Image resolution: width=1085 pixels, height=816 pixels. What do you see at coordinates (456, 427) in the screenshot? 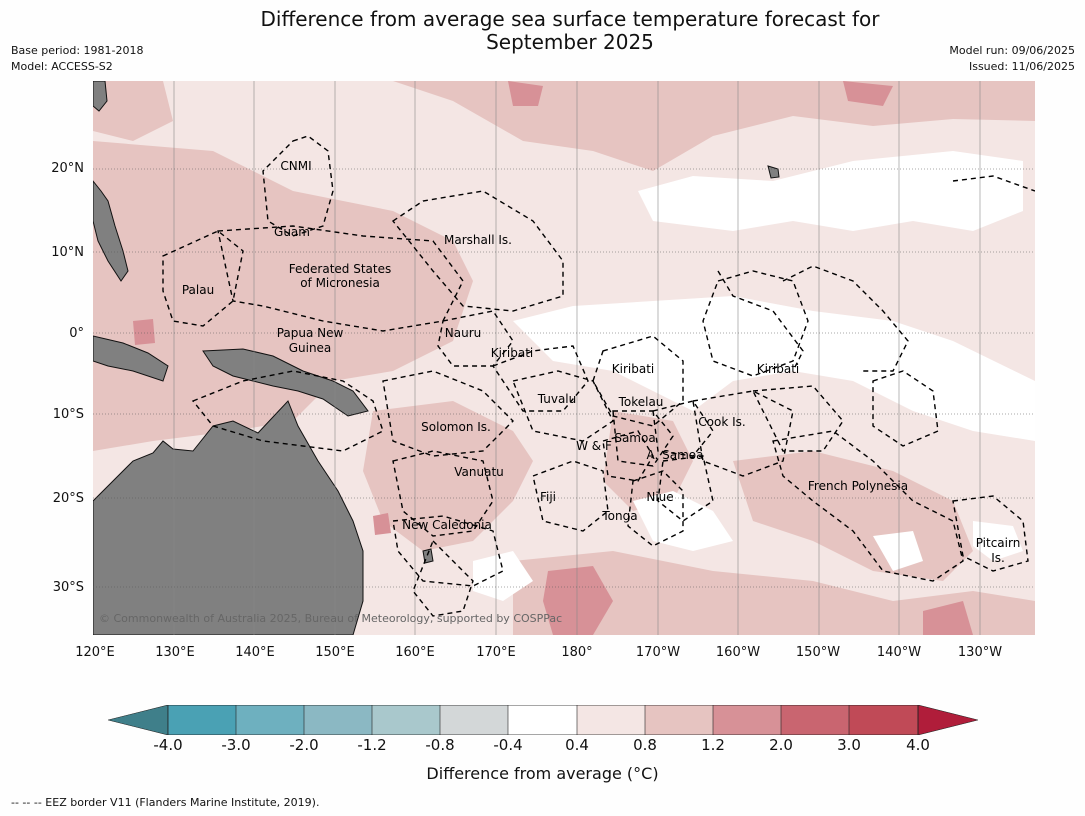
I see `region-label: Solomon Is.` at bounding box center [456, 427].